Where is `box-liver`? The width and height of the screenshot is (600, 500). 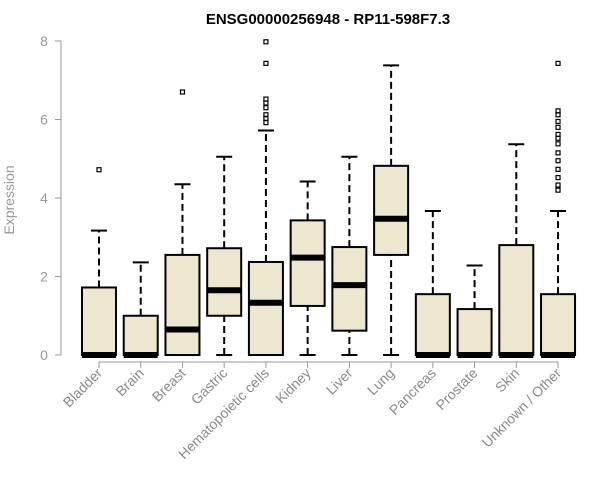
box-liver is located at coordinates (349, 255).